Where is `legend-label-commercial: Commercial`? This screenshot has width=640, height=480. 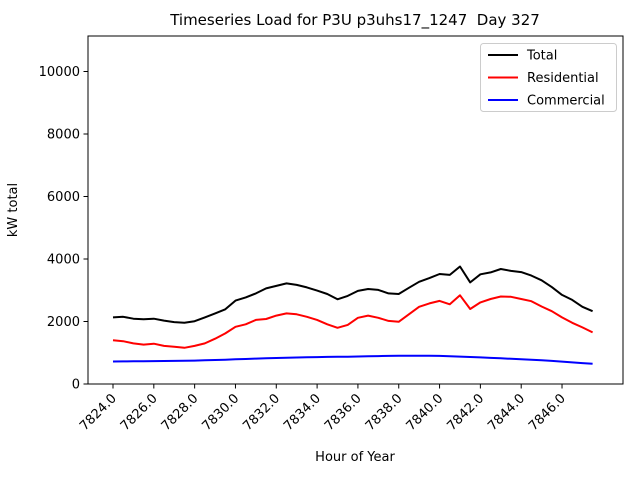 legend-label-commercial: Commercial is located at coordinates (566, 101).